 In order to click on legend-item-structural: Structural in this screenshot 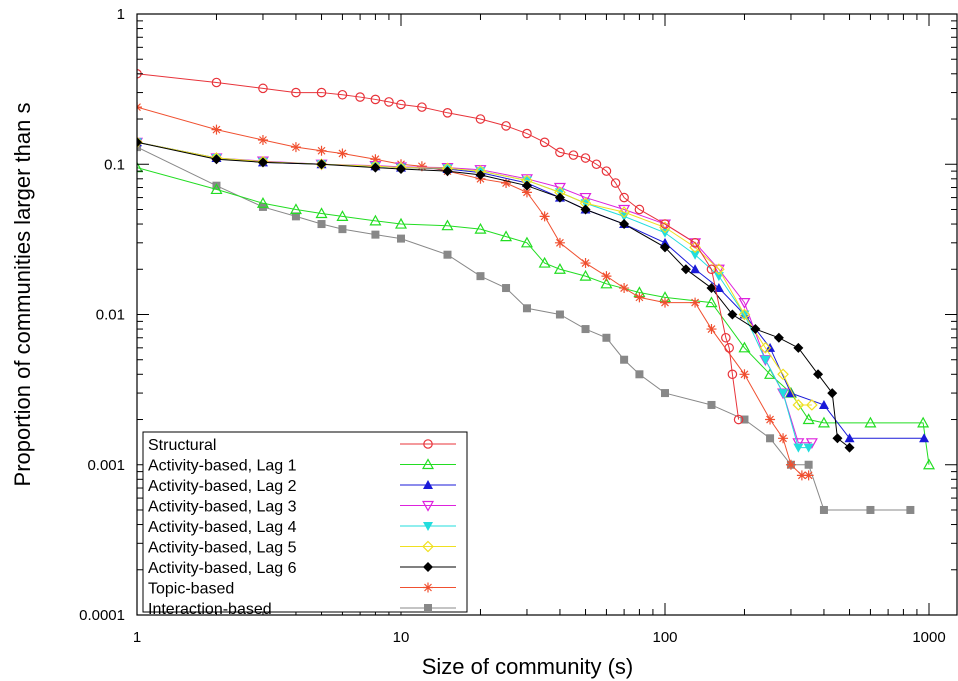, I will do `click(302, 445)`.